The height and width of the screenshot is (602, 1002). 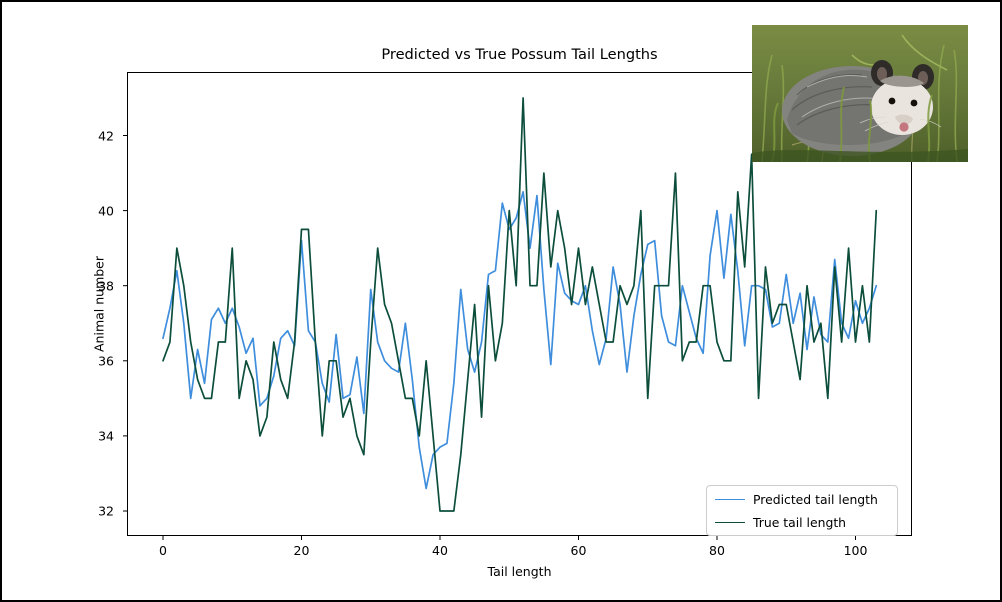 I want to click on possum, so click(x=862, y=108).